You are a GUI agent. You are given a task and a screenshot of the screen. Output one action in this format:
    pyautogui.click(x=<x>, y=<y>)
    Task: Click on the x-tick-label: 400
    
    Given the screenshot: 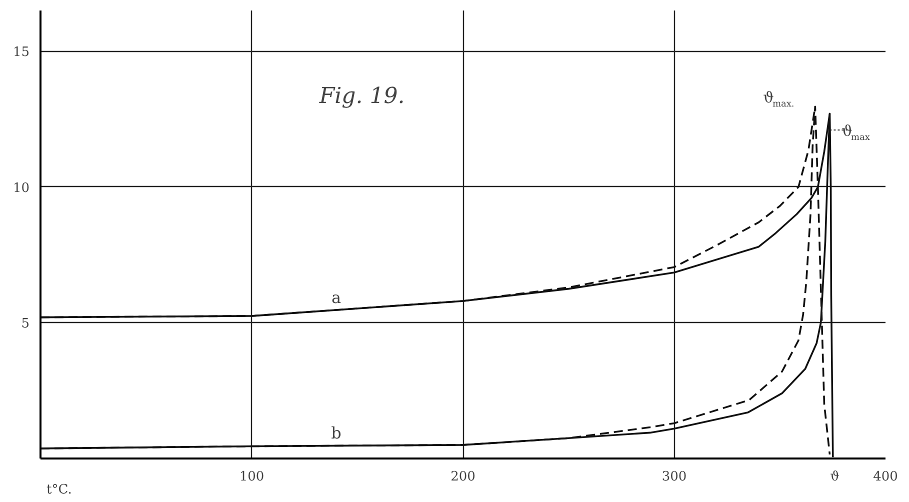 What is the action you would take?
    pyautogui.click(x=885, y=477)
    